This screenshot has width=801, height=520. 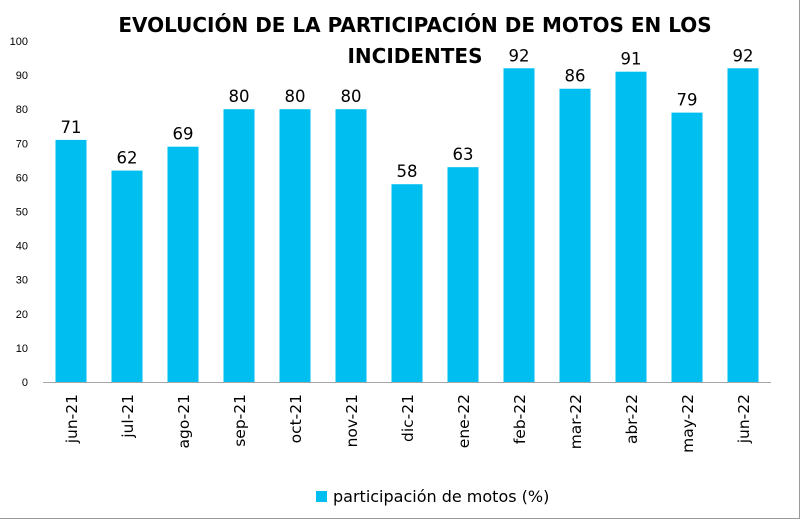 I want to click on legend-swatch, so click(x=321, y=496).